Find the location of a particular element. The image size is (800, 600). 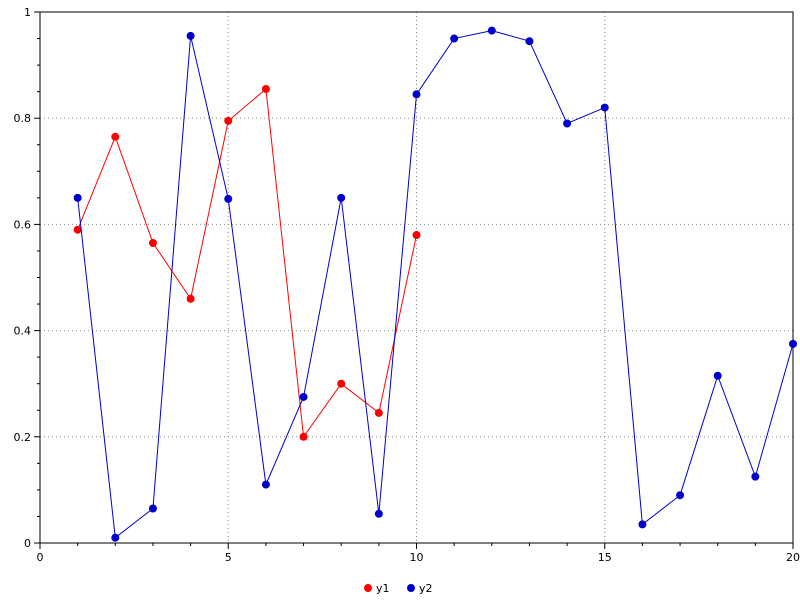

y-tick-label: 0.8 is located at coordinates (23, 118).